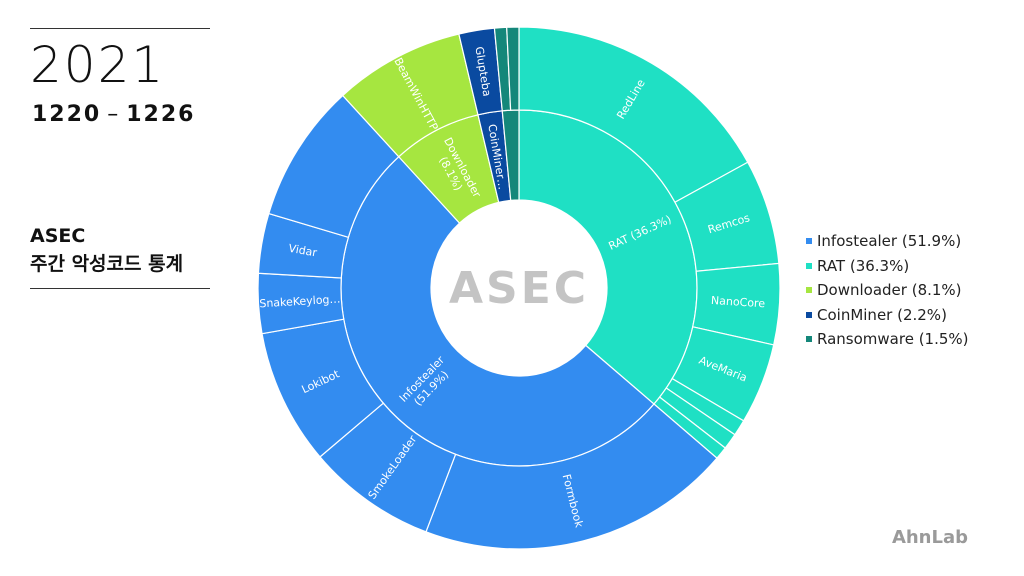 Image resolution: width=1024 pixels, height=576 pixels. I want to click on legend-swatch-rat, so click(809, 265).